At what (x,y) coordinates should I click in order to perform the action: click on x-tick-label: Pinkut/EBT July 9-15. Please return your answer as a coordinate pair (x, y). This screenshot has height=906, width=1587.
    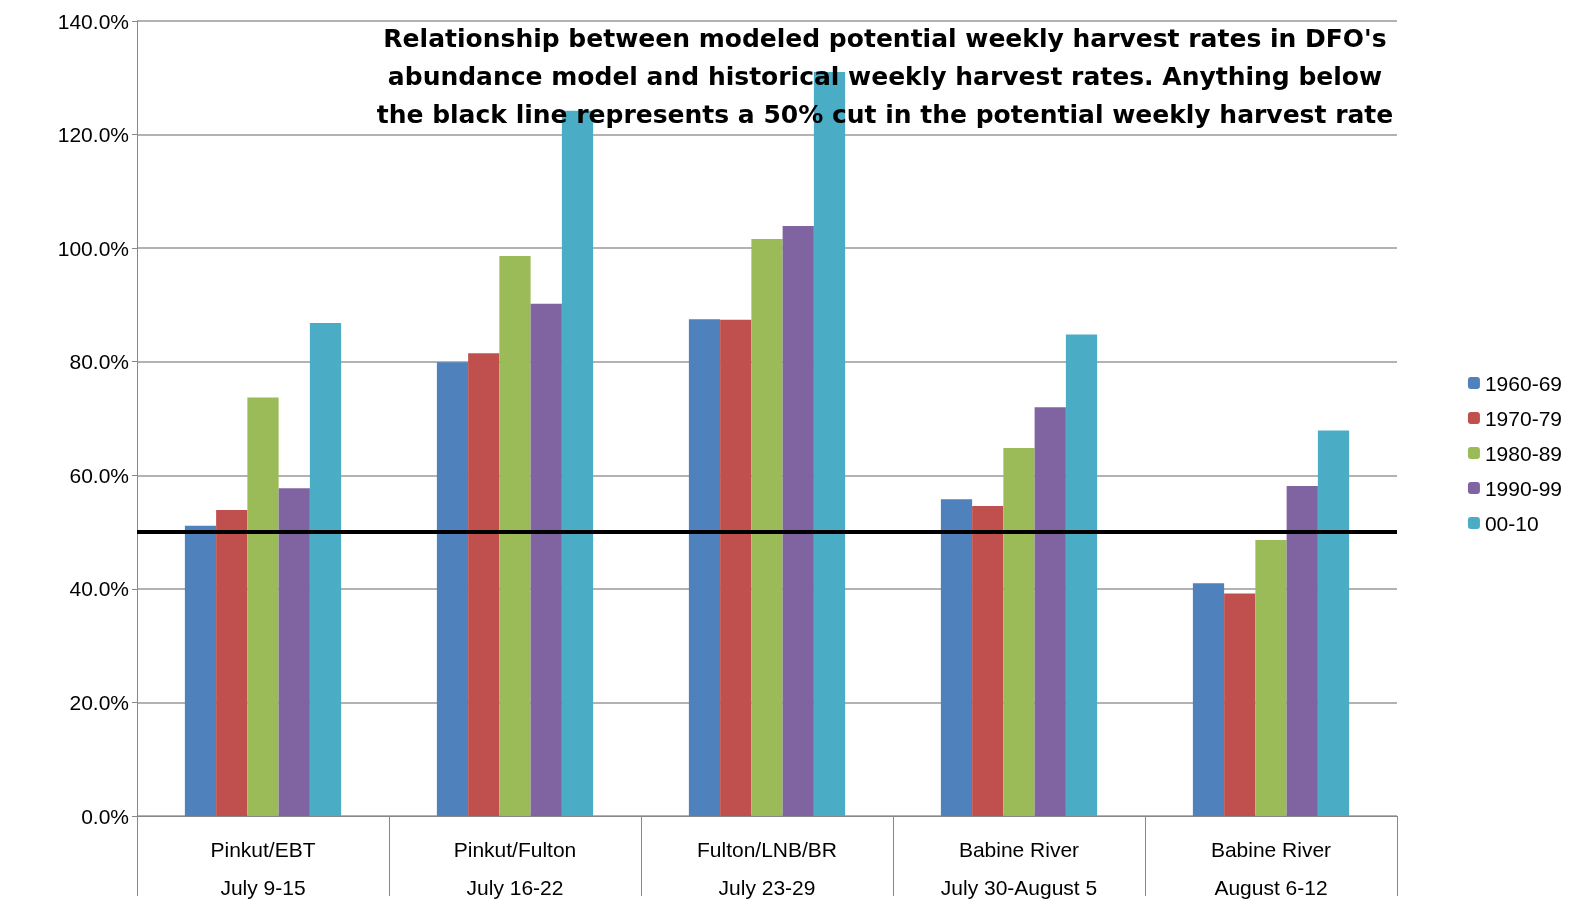
    Looking at the image, I should click on (263, 868).